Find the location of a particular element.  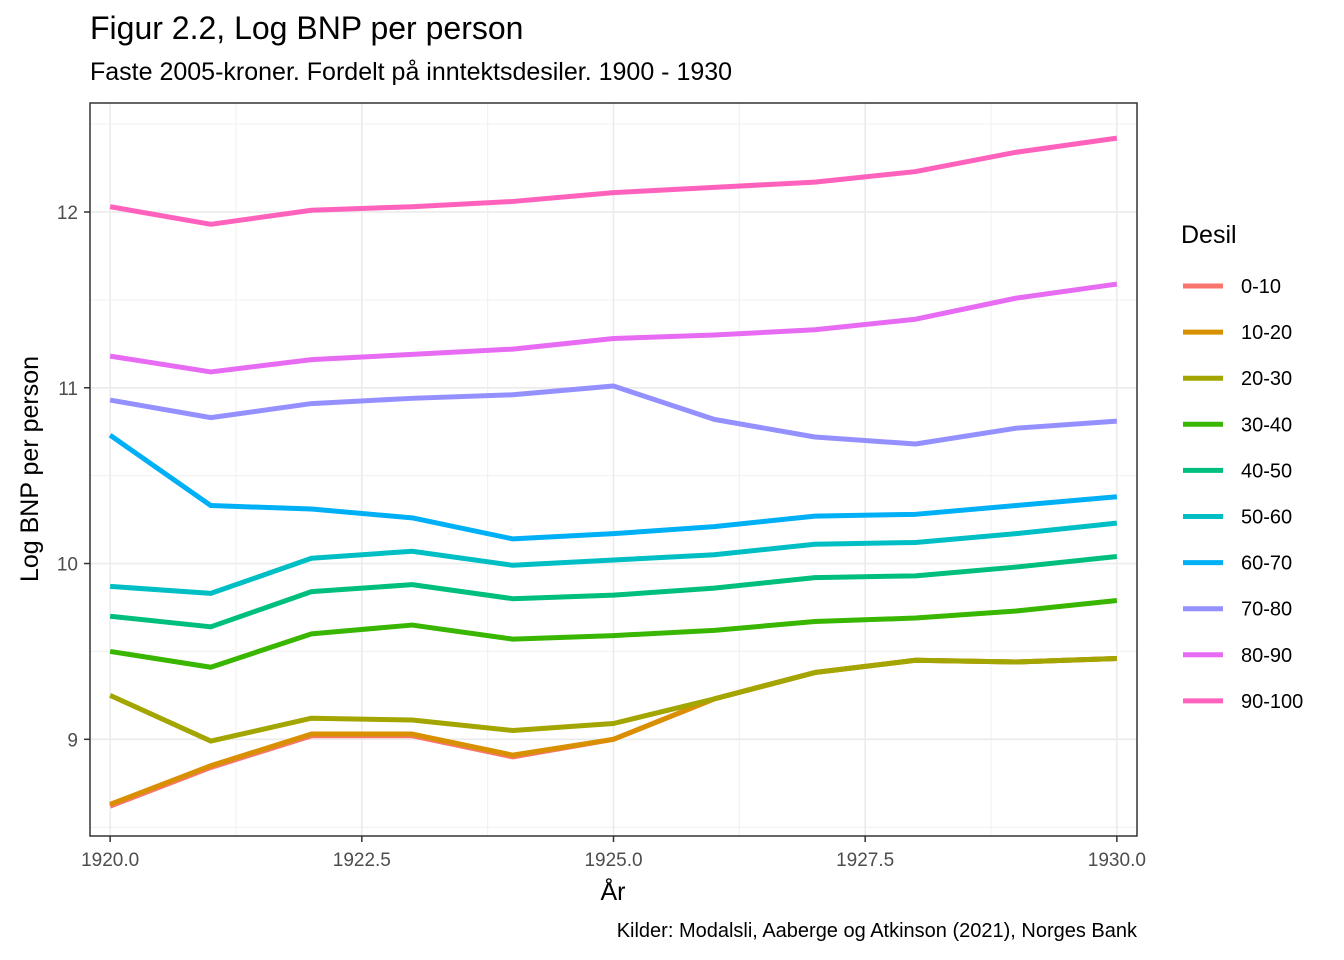

x-tick-label: 1922.5 is located at coordinates (362, 860).